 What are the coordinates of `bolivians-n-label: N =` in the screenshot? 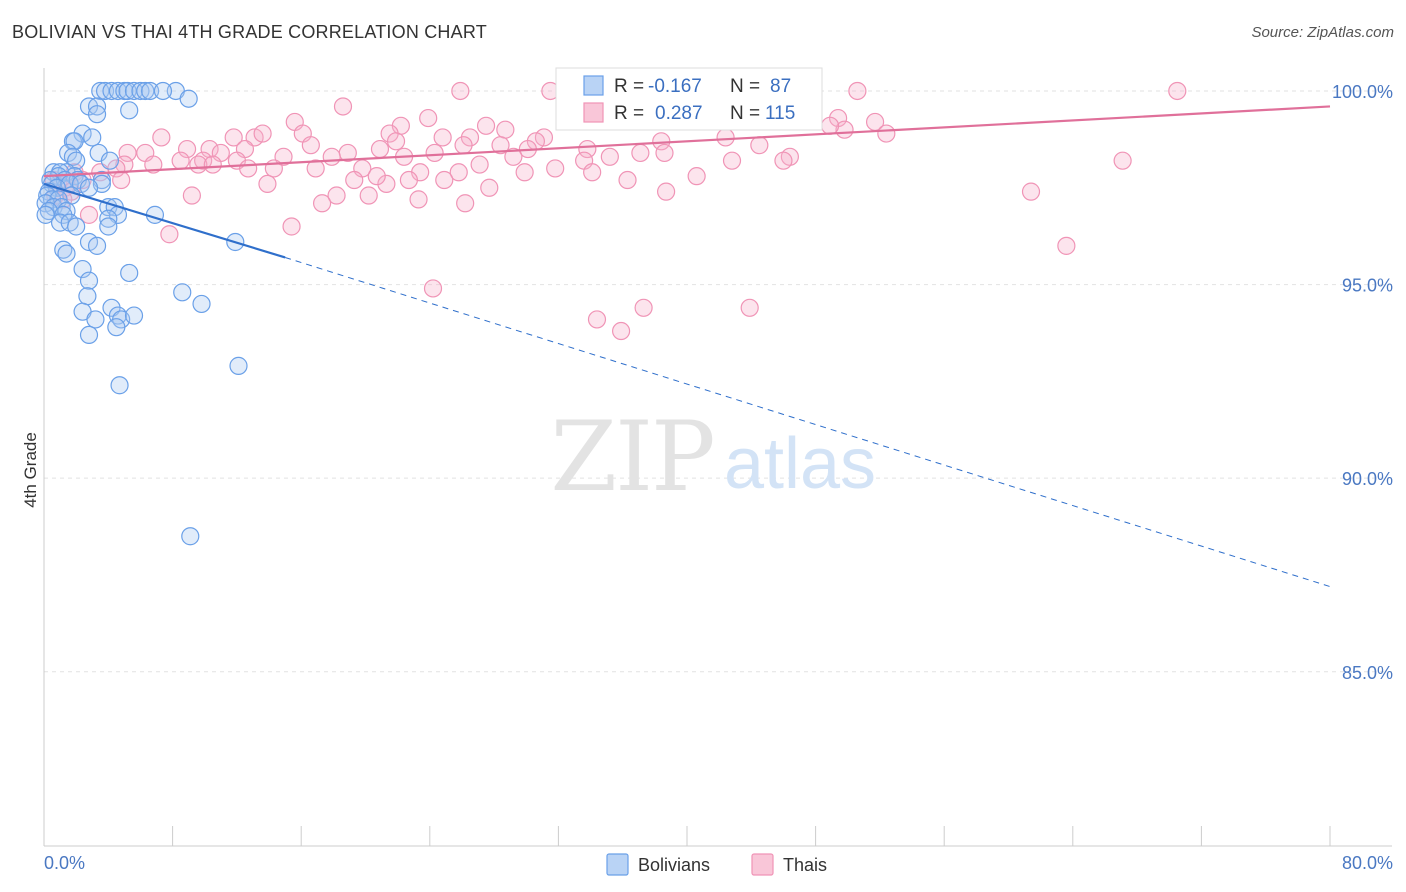 It's located at (745, 86).